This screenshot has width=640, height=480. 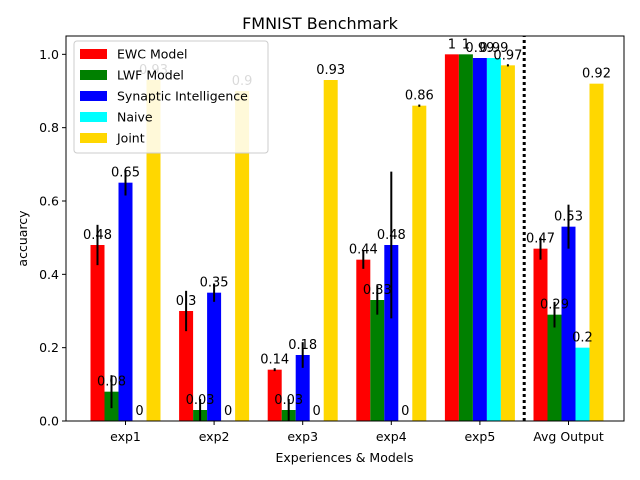 What do you see at coordinates (554, 305) in the screenshot?
I see `data-label: 0.29` at bounding box center [554, 305].